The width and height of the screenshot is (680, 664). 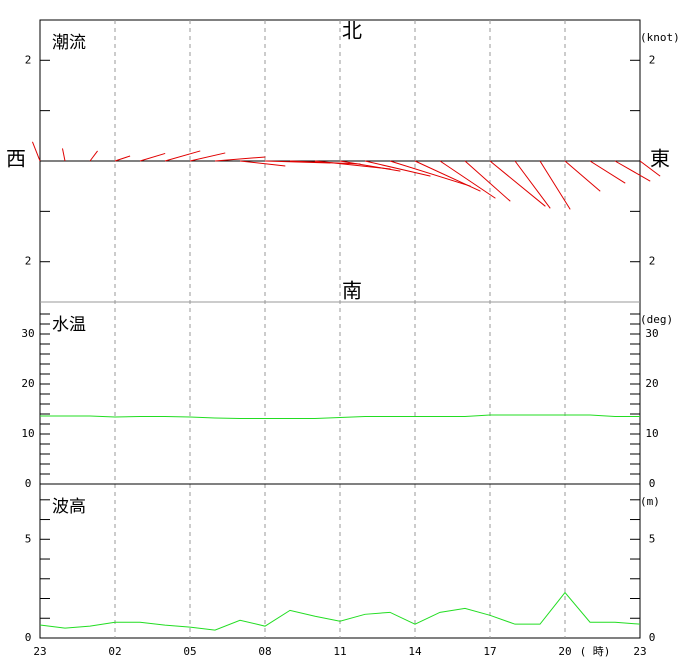 I want to click on x-tick-label: 14, so click(x=415, y=651).